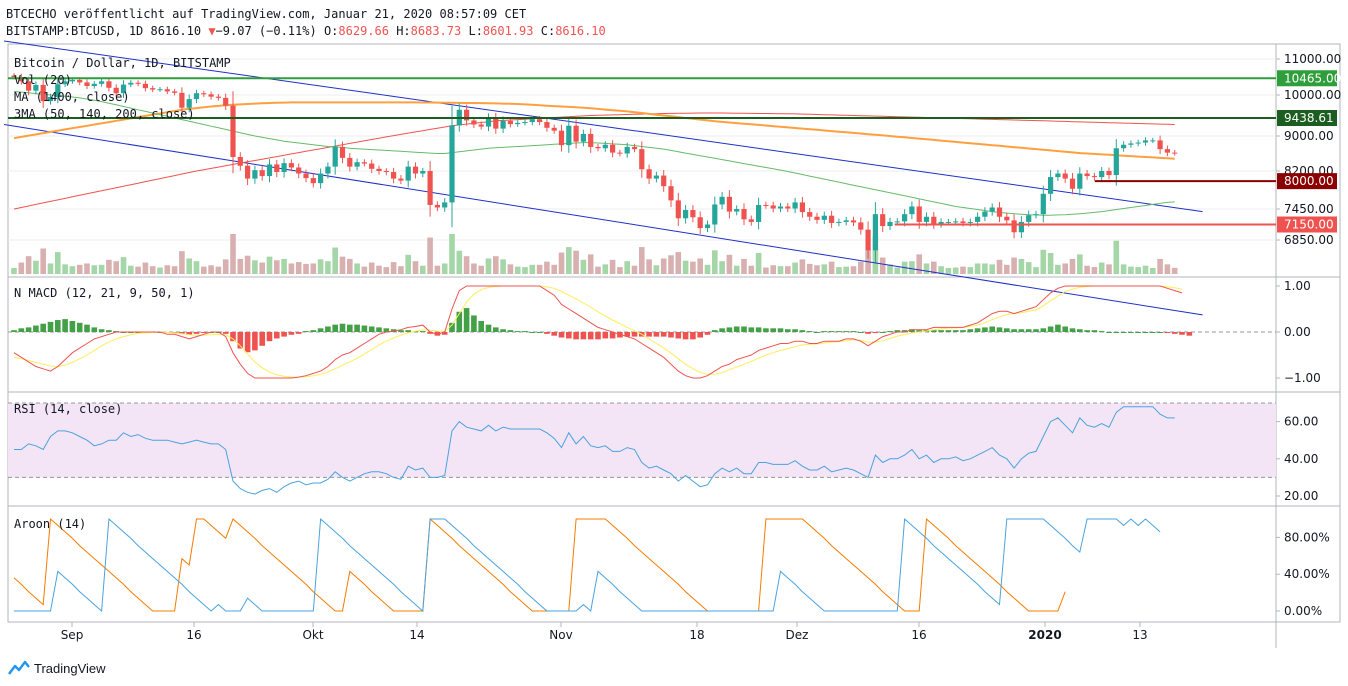 This screenshot has width=1348, height=686. Describe the element at coordinates (72, 97) in the screenshot. I see `legend-ma: MA (1400, close)` at that location.